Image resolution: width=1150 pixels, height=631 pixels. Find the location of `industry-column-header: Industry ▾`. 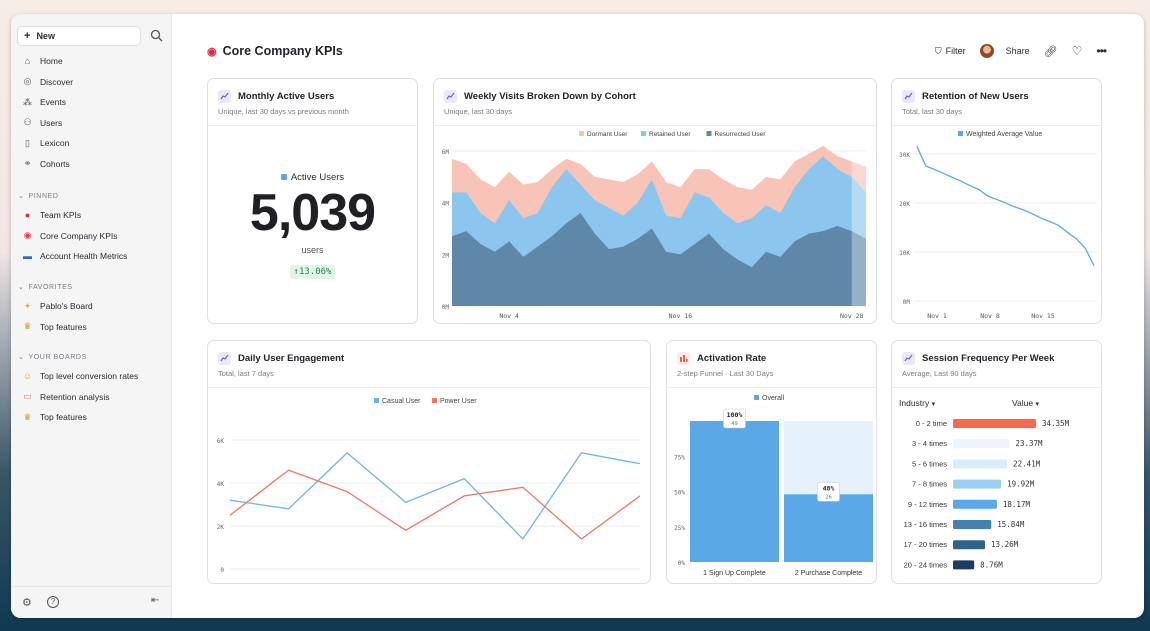

industry-column-header: Industry ▾ is located at coordinates (917, 403).